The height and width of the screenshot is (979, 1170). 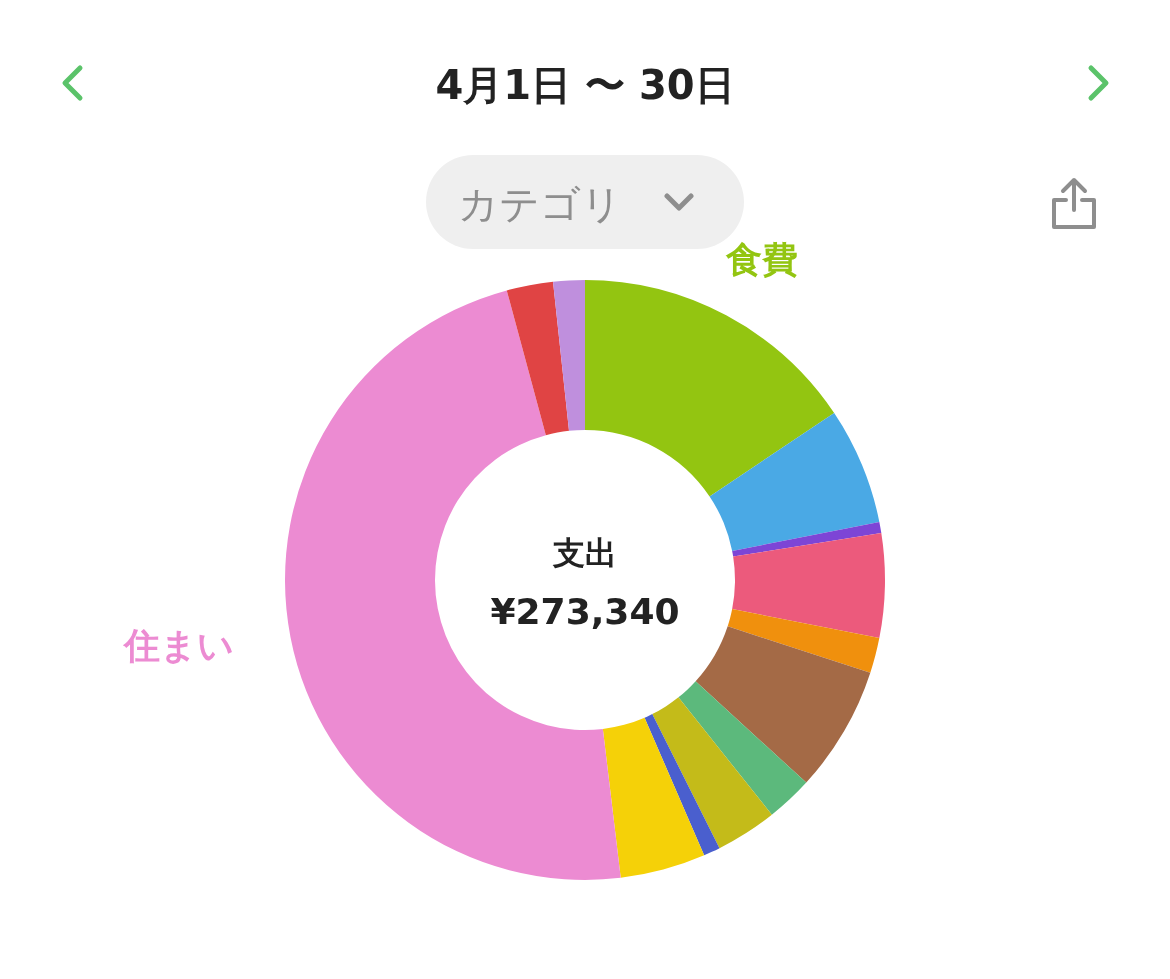 What do you see at coordinates (584, 553) in the screenshot?
I see `text: 支出` at bounding box center [584, 553].